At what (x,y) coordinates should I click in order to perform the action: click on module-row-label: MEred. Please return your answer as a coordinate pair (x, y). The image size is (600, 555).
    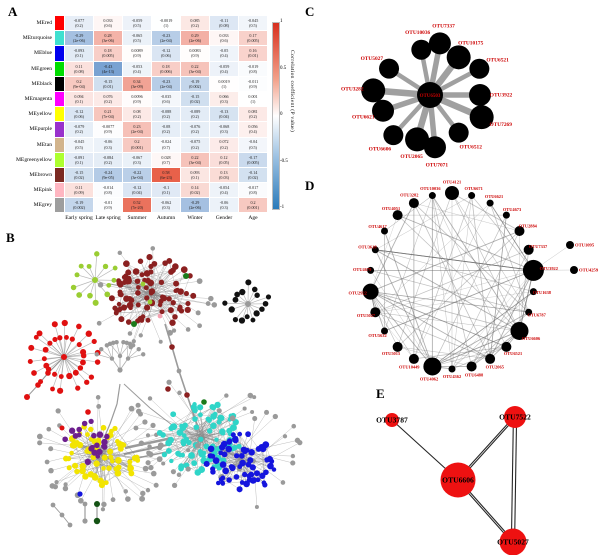
    Looking at the image, I should click on (44, 23).